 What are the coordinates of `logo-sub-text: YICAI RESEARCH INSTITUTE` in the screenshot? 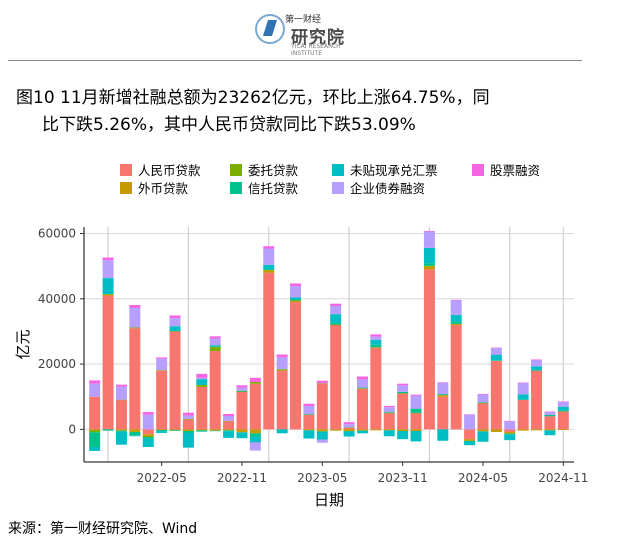 It's located at (316, 50).